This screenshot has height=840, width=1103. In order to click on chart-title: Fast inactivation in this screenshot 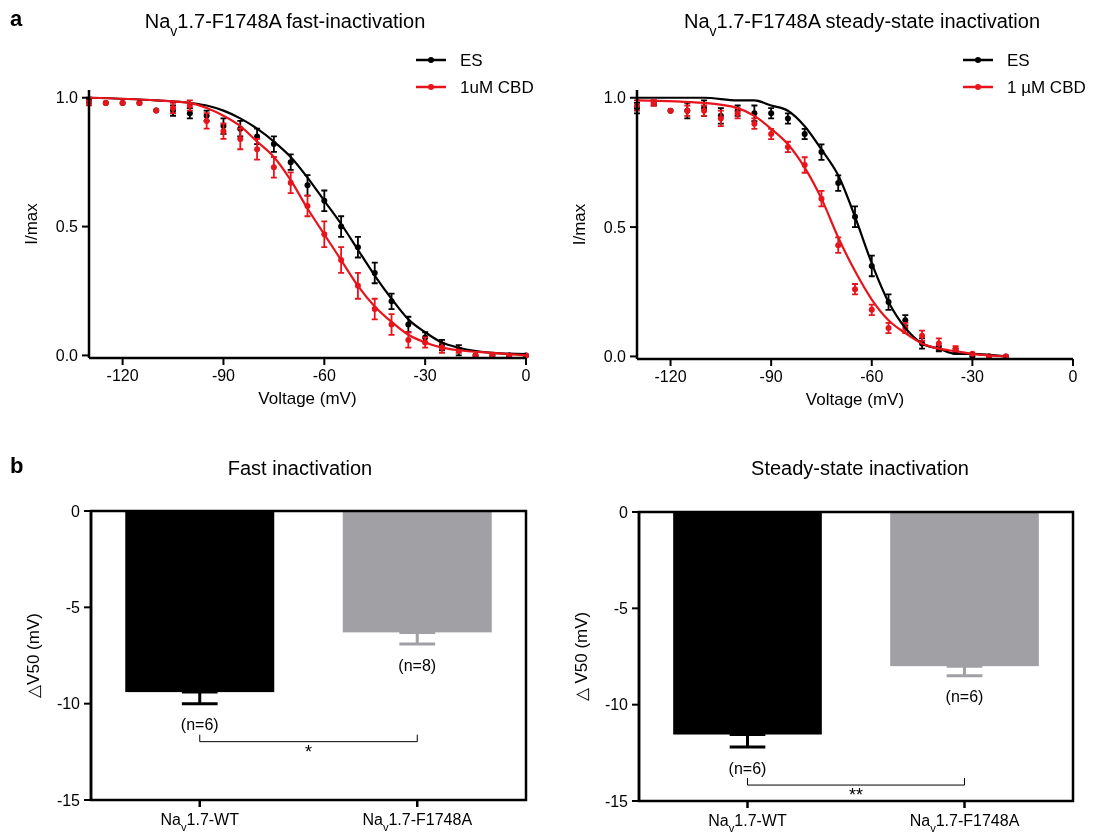, I will do `click(300, 468)`.